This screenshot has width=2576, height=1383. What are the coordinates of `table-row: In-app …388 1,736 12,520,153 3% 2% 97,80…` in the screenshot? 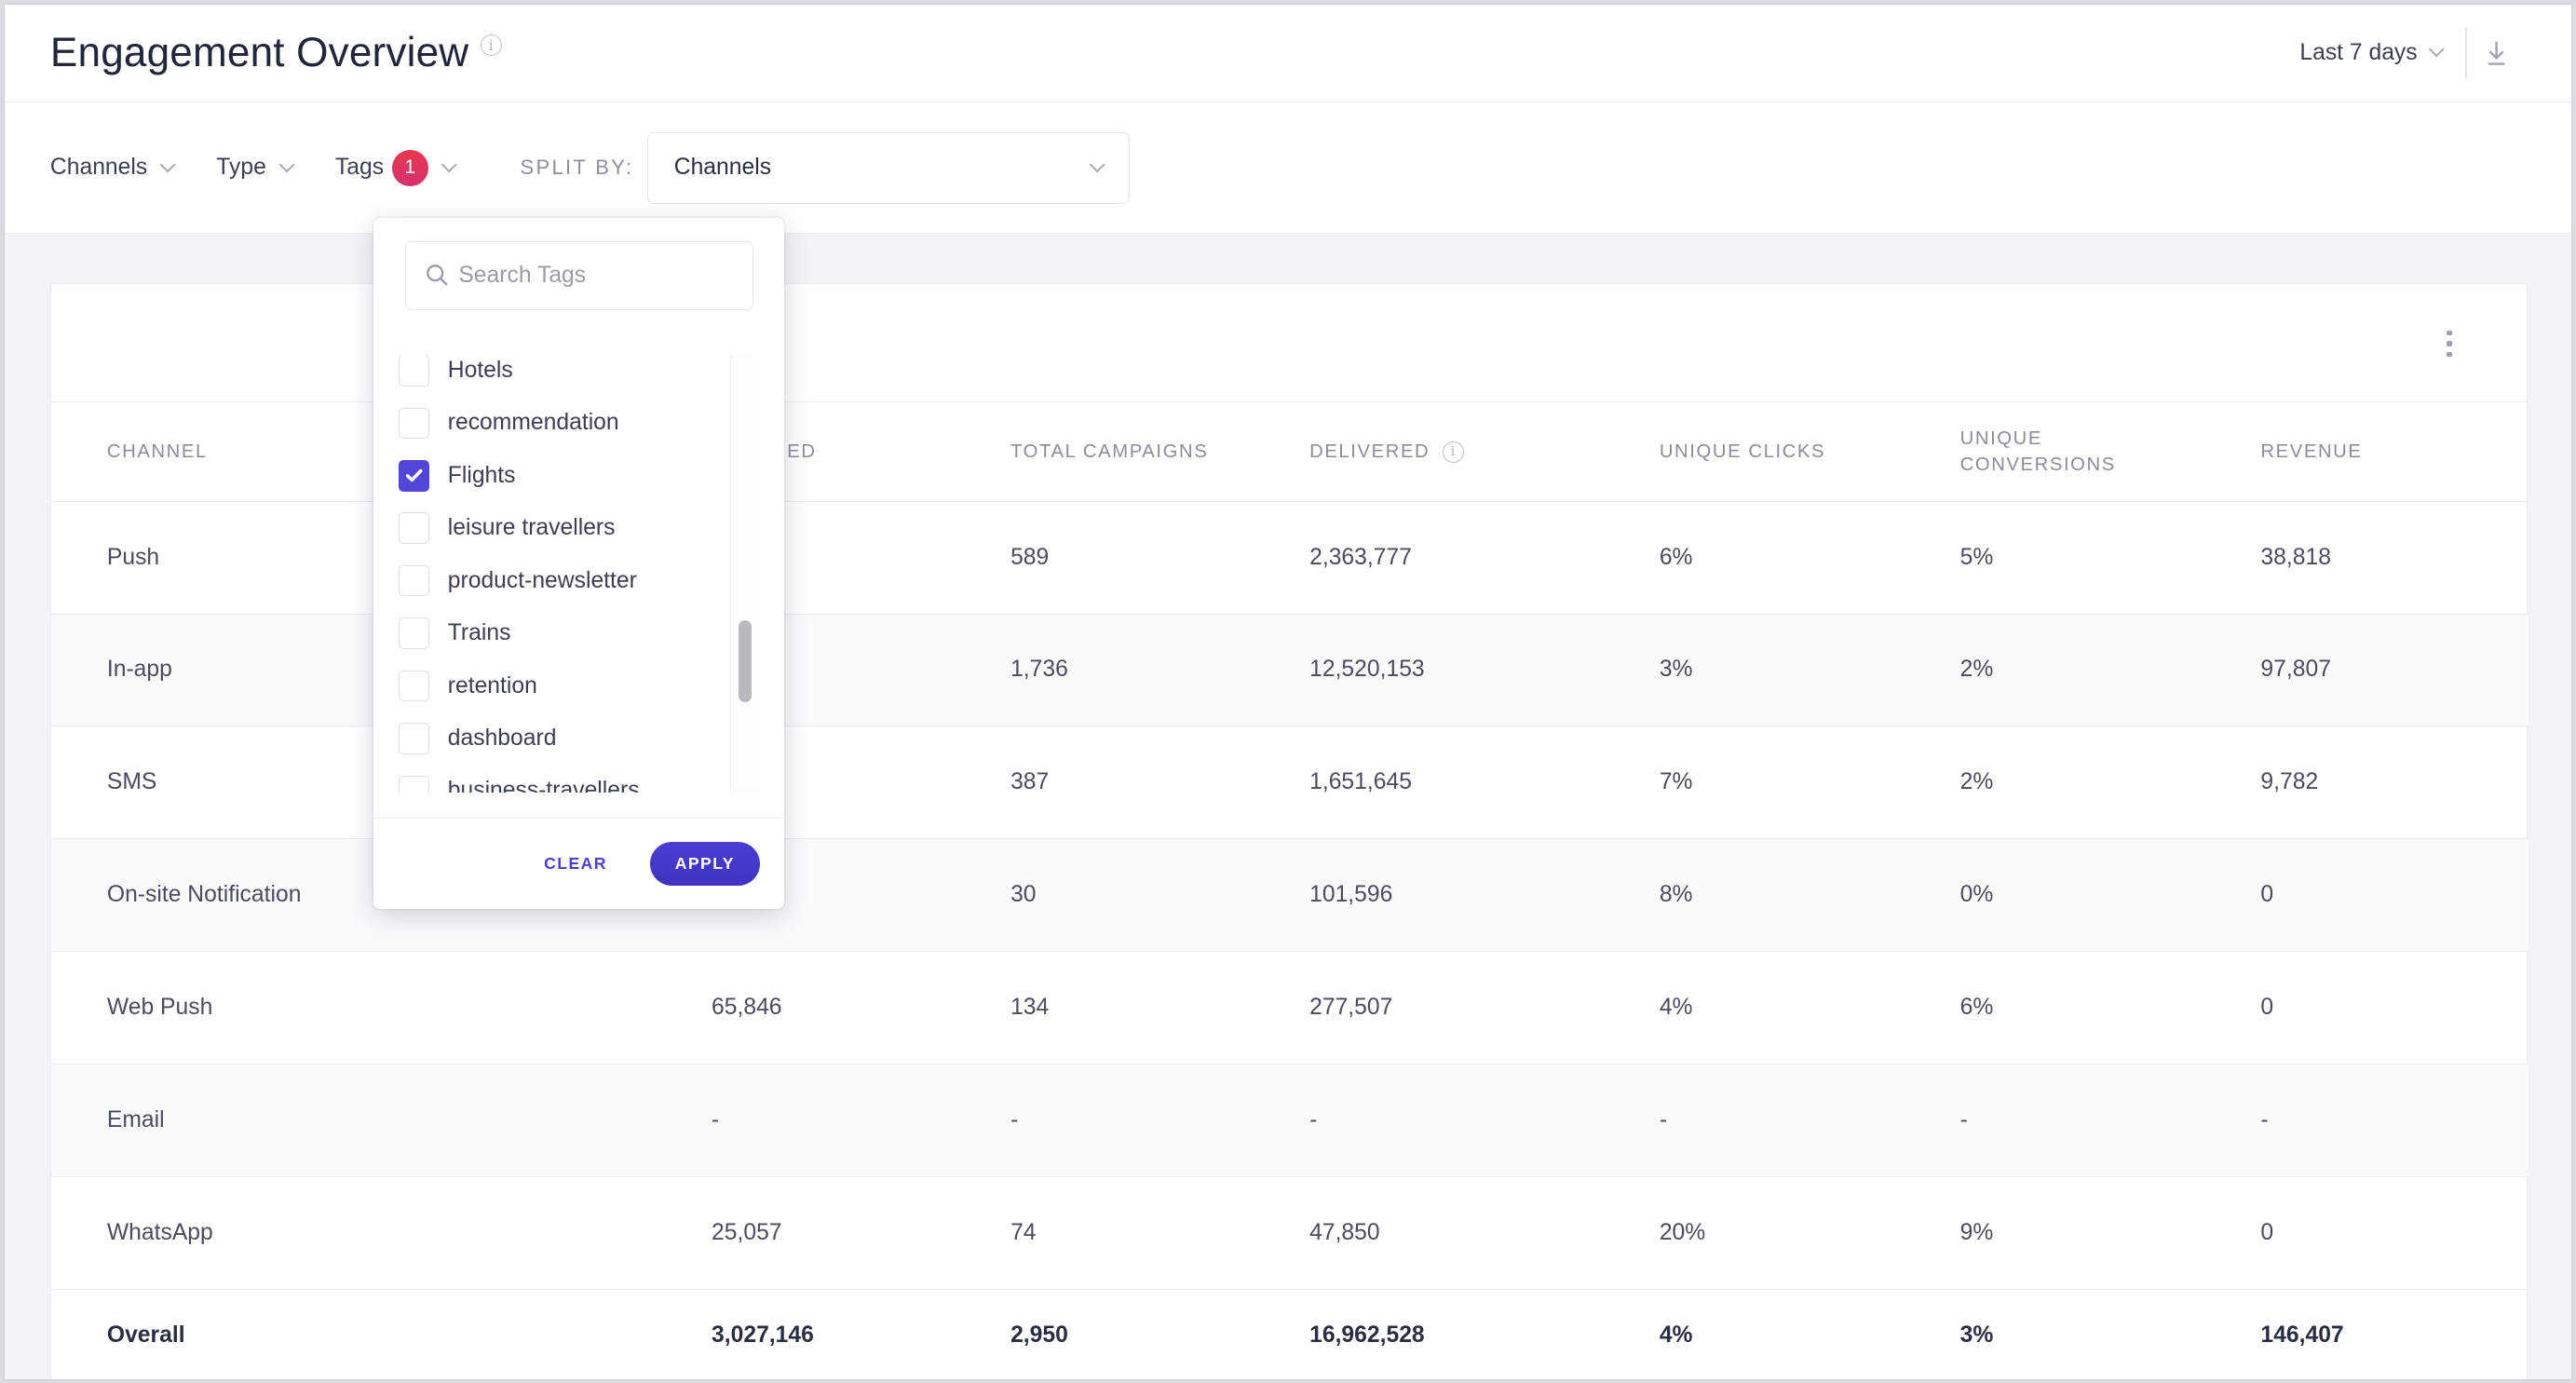 It's located at (1289, 670).